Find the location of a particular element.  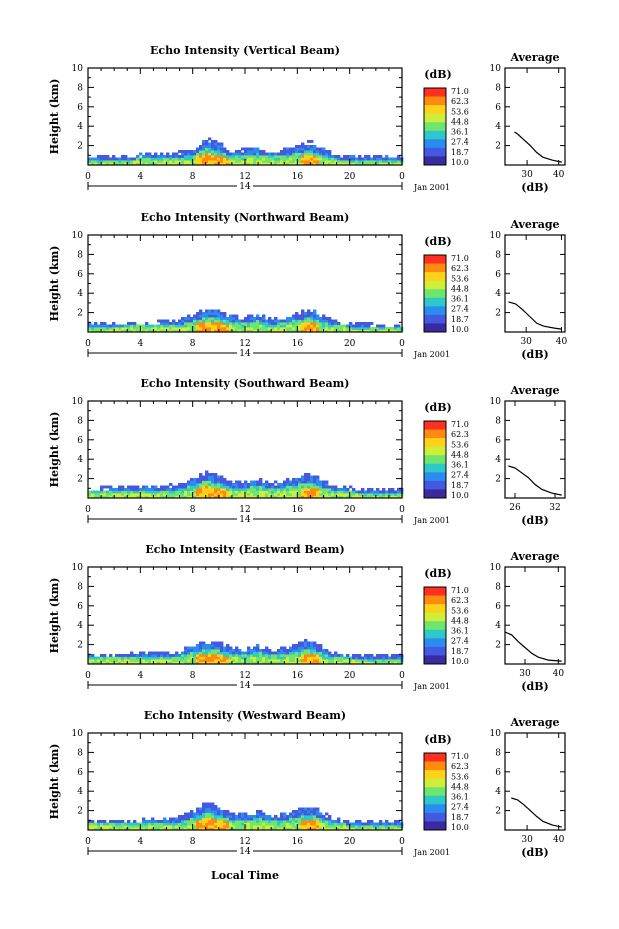

plot-frame is located at coordinates (245, 615).